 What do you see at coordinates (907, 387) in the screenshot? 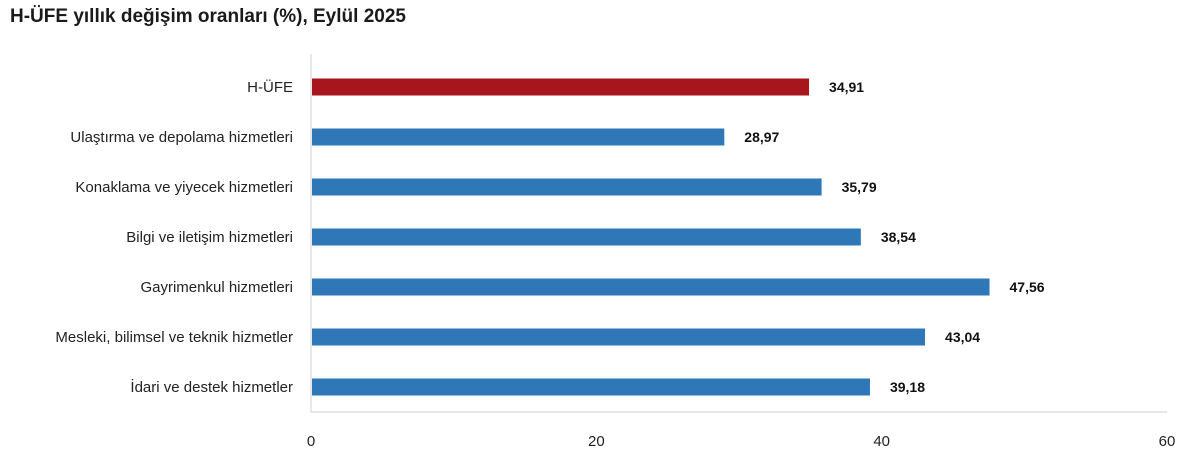
I see `data-label: 39,18` at bounding box center [907, 387].